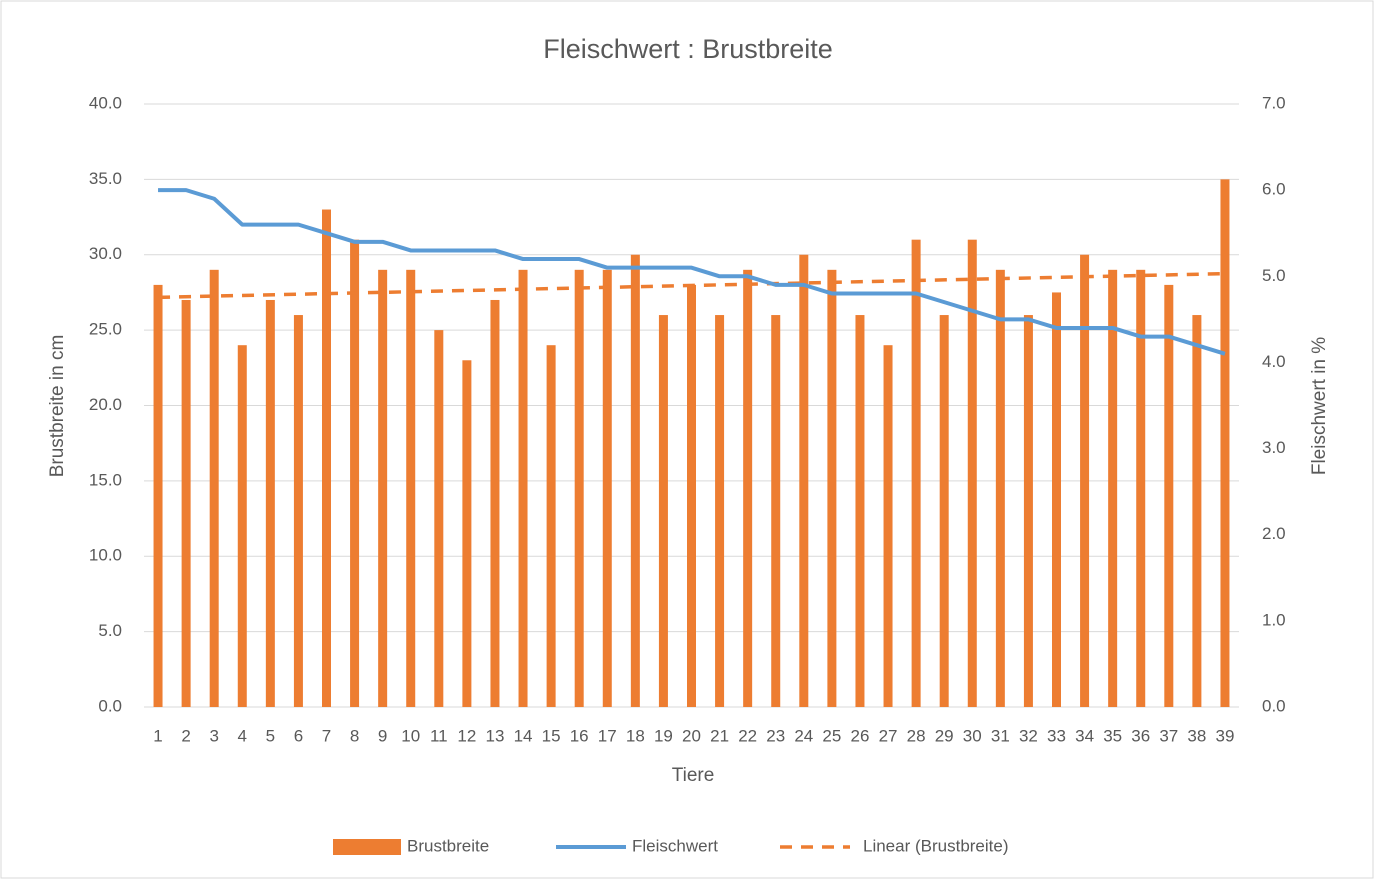 The image size is (1375, 884). Describe the element at coordinates (354, 735) in the screenshot. I see `x-tick-label: 8` at that location.